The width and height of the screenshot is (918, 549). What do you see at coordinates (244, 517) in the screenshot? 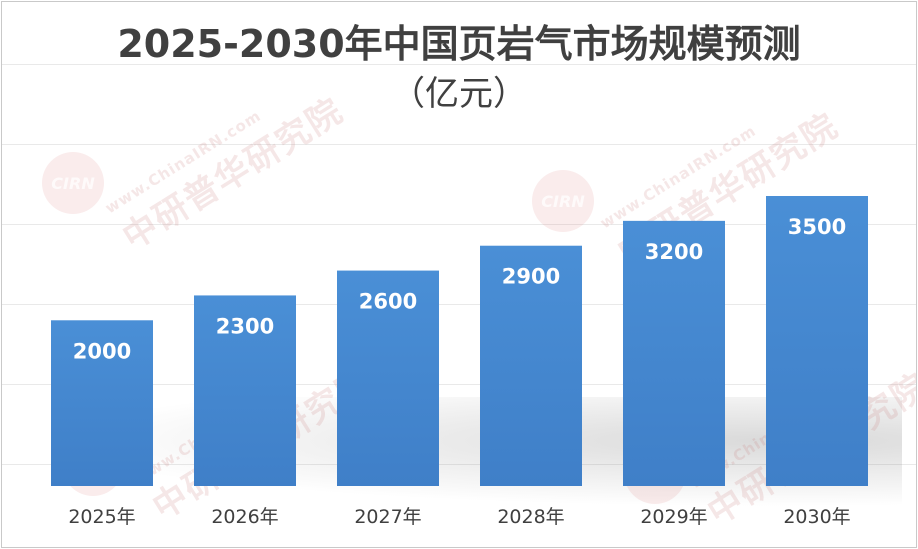
I see `x-tick-label: 2026年` at bounding box center [244, 517].